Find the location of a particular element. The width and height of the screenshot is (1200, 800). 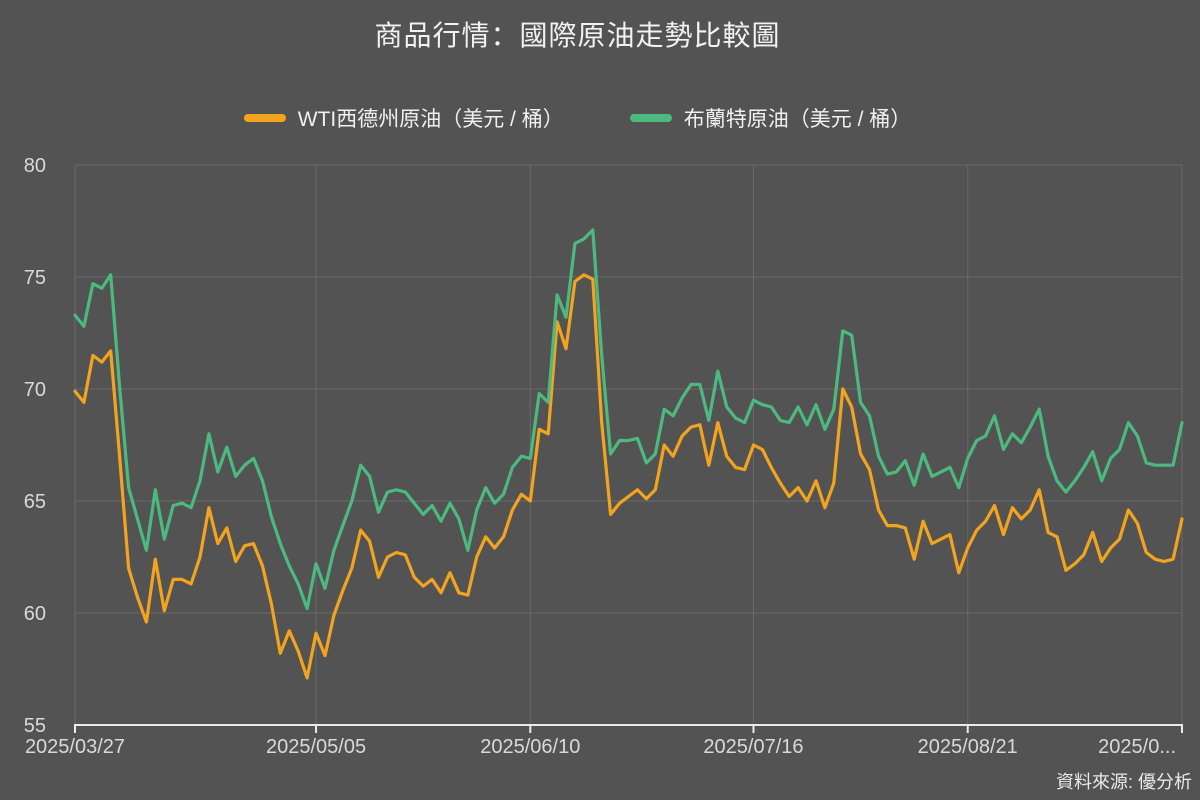

y-tick-label: 75 is located at coordinates (35, 278).